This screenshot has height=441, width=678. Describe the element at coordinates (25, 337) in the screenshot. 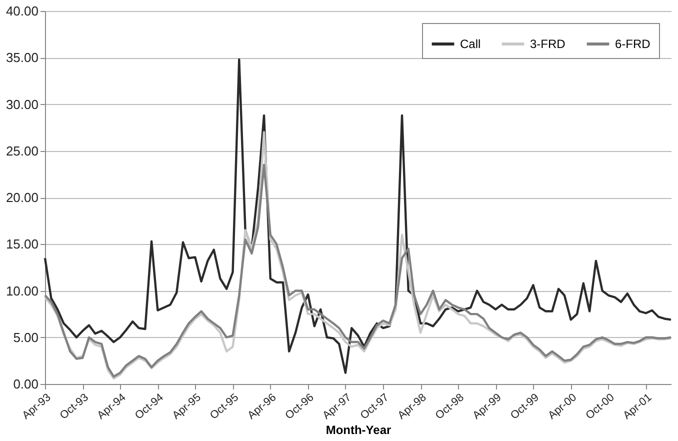

I see `y-tick-label: 5.00` at that location.